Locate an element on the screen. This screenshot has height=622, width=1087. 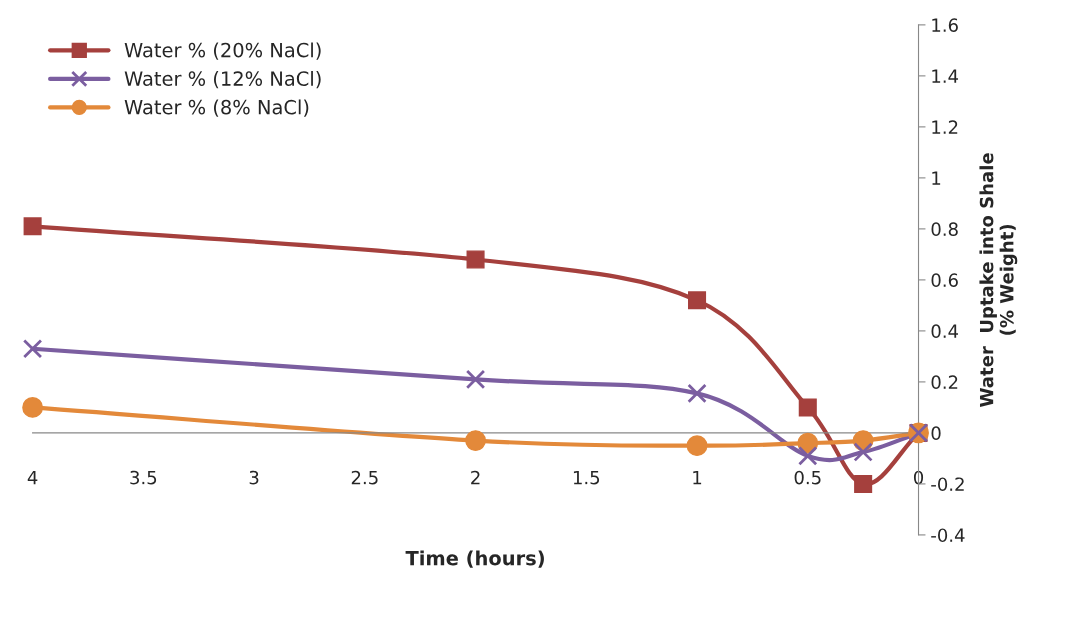
x-axis-title: Time (hours) is located at coordinates (474, 559).